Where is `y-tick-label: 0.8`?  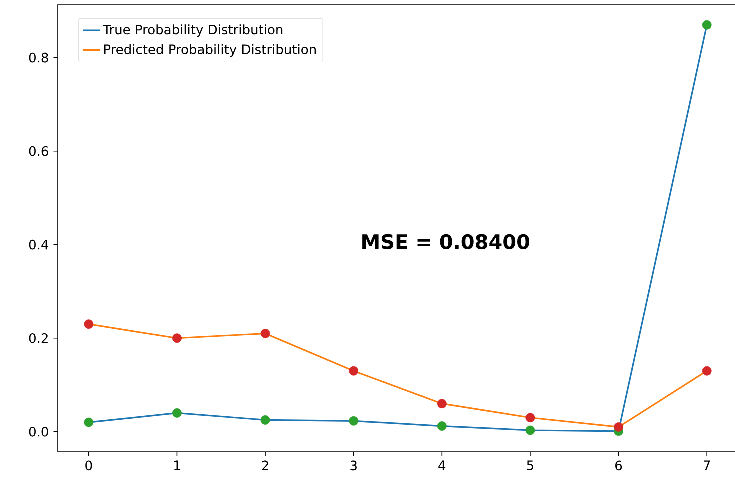
y-tick-label: 0.8 is located at coordinates (38, 57).